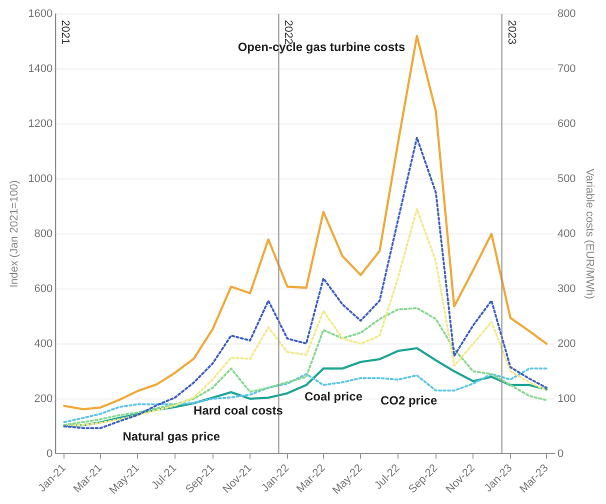  Describe the element at coordinates (560, 454) in the screenshot. I see `y2-tick-label: 0` at that location.